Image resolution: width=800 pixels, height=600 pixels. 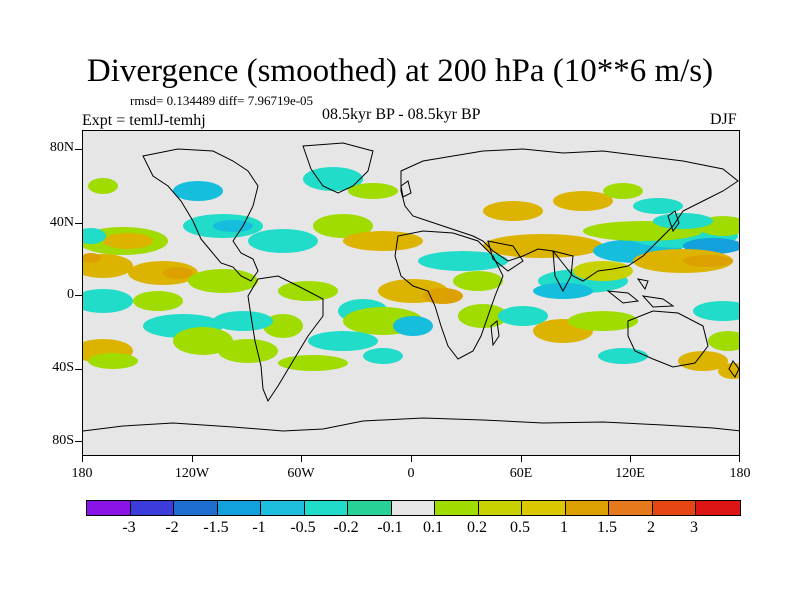 What do you see at coordinates (63, 440) in the screenshot?
I see `y-label-80s: 80S` at bounding box center [63, 440].